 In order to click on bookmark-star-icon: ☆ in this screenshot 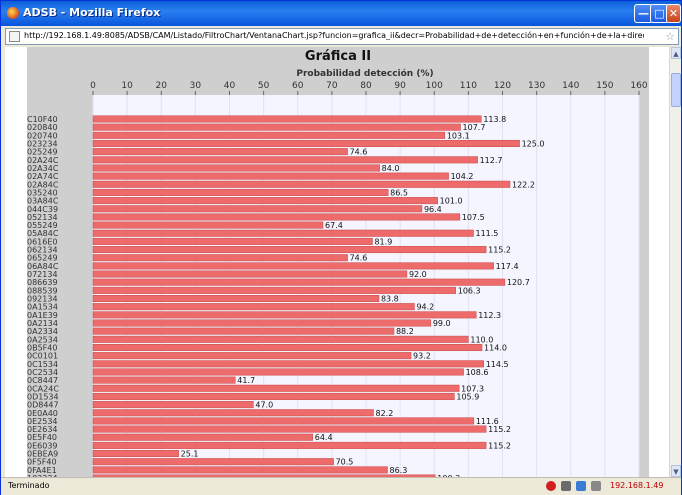, I will do `click(670, 36)`.